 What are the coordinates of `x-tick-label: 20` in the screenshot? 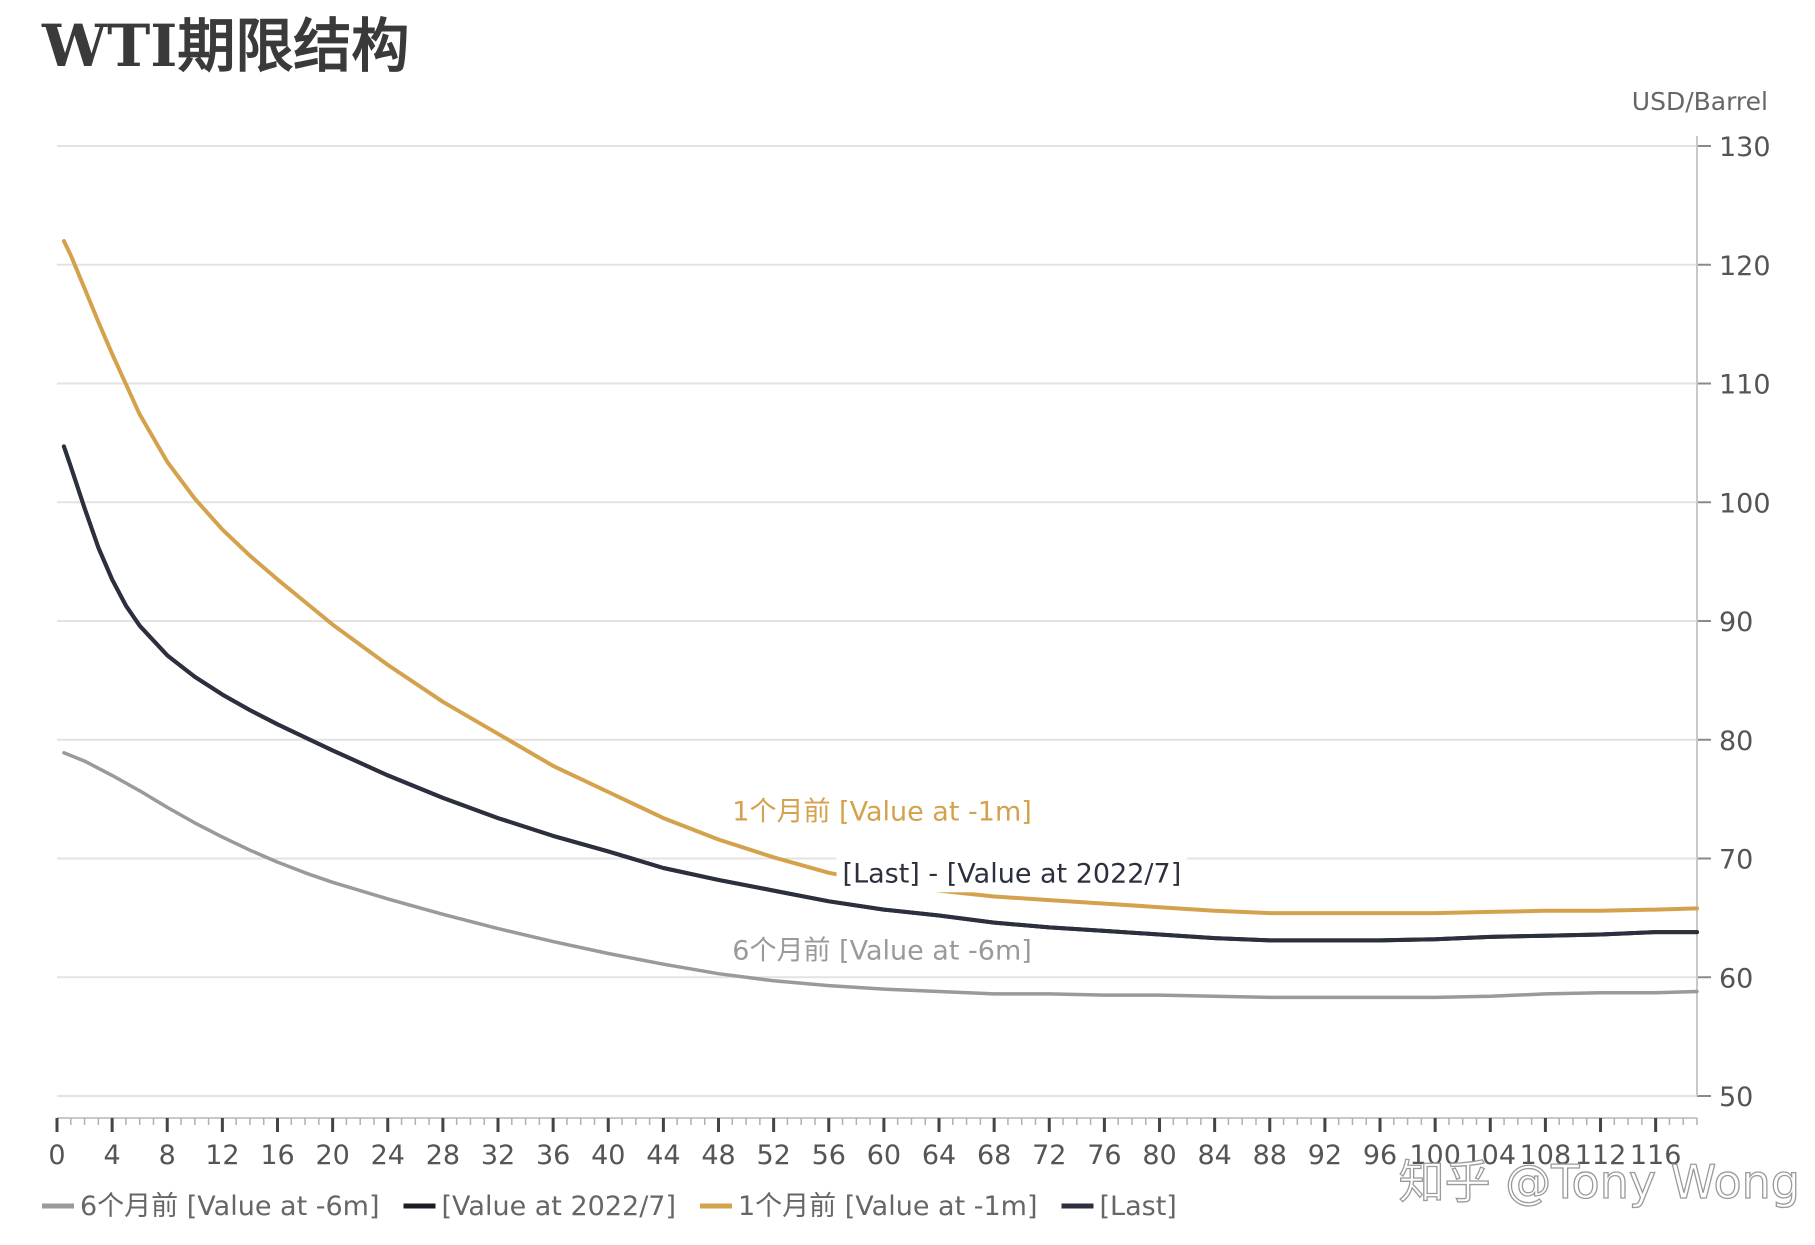 It's located at (332, 1155).